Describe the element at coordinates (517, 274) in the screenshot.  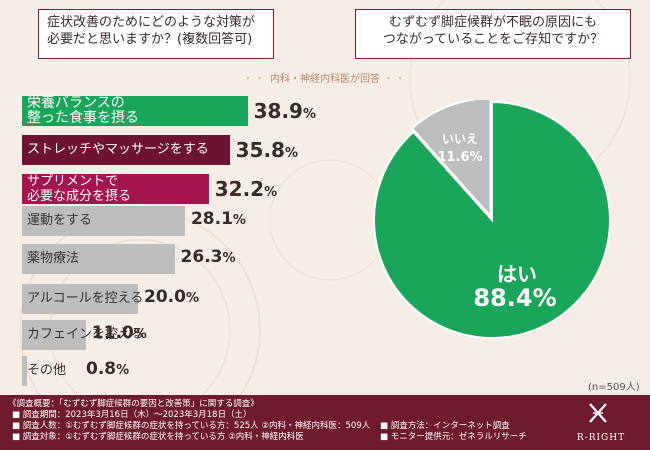
I see `pie-label-yes: はい` at that location.